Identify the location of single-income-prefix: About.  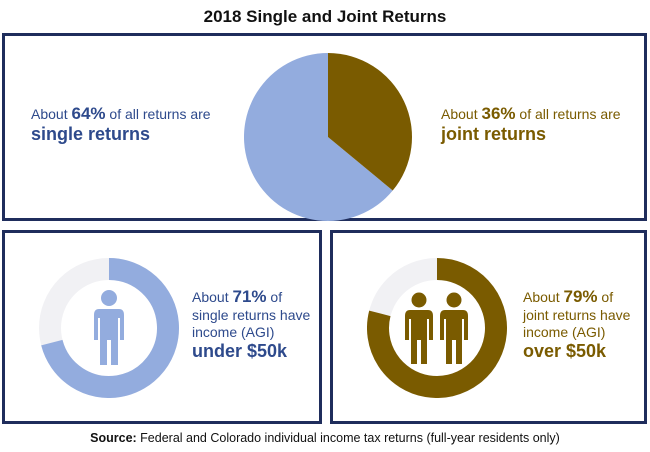
(212, 297).